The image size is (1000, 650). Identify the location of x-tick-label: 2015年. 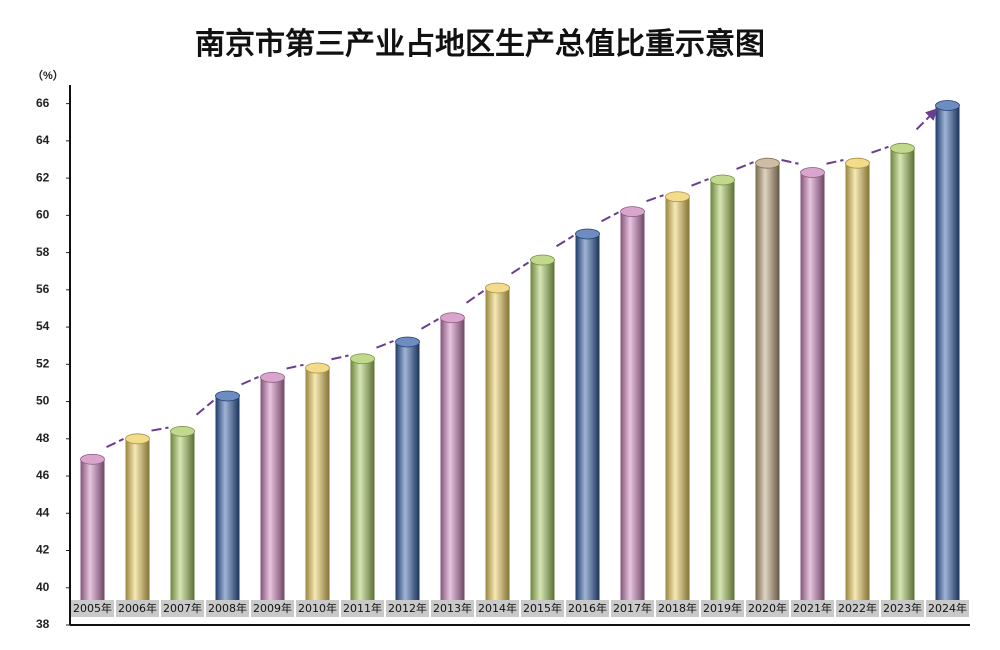
(542, 608).